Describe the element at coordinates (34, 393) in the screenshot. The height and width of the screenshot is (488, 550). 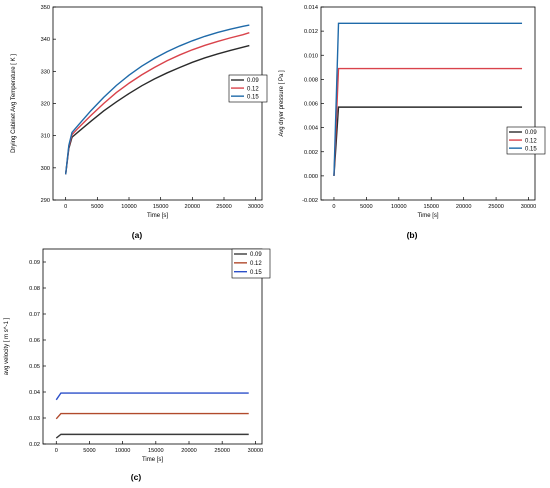
I see `y-tick-label: 0.04` at that location.